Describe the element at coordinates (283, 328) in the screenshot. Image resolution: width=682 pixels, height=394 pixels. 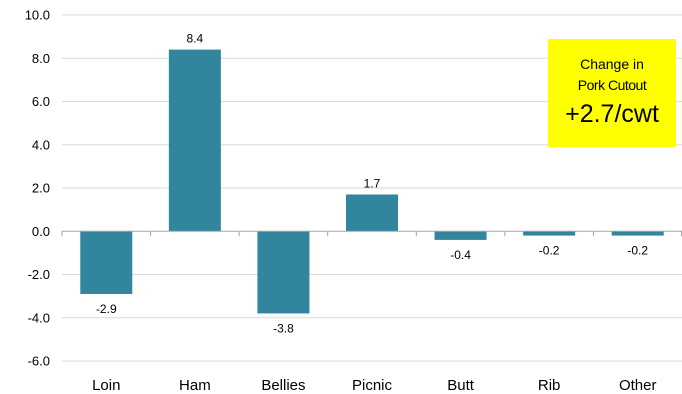
I see `data-label: -3.8` at that location.